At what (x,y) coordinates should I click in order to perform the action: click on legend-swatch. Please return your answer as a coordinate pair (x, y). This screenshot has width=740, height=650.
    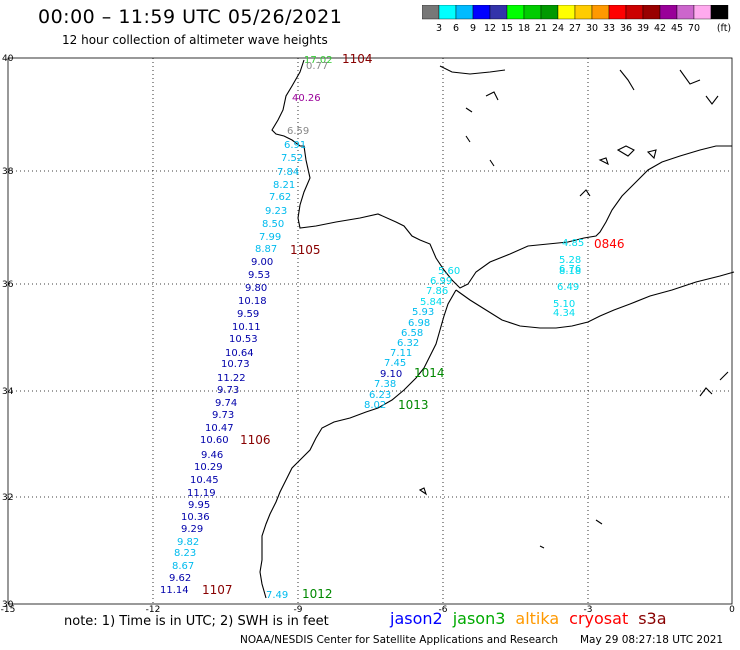
    Looking at the image, I should click on (719, 12).